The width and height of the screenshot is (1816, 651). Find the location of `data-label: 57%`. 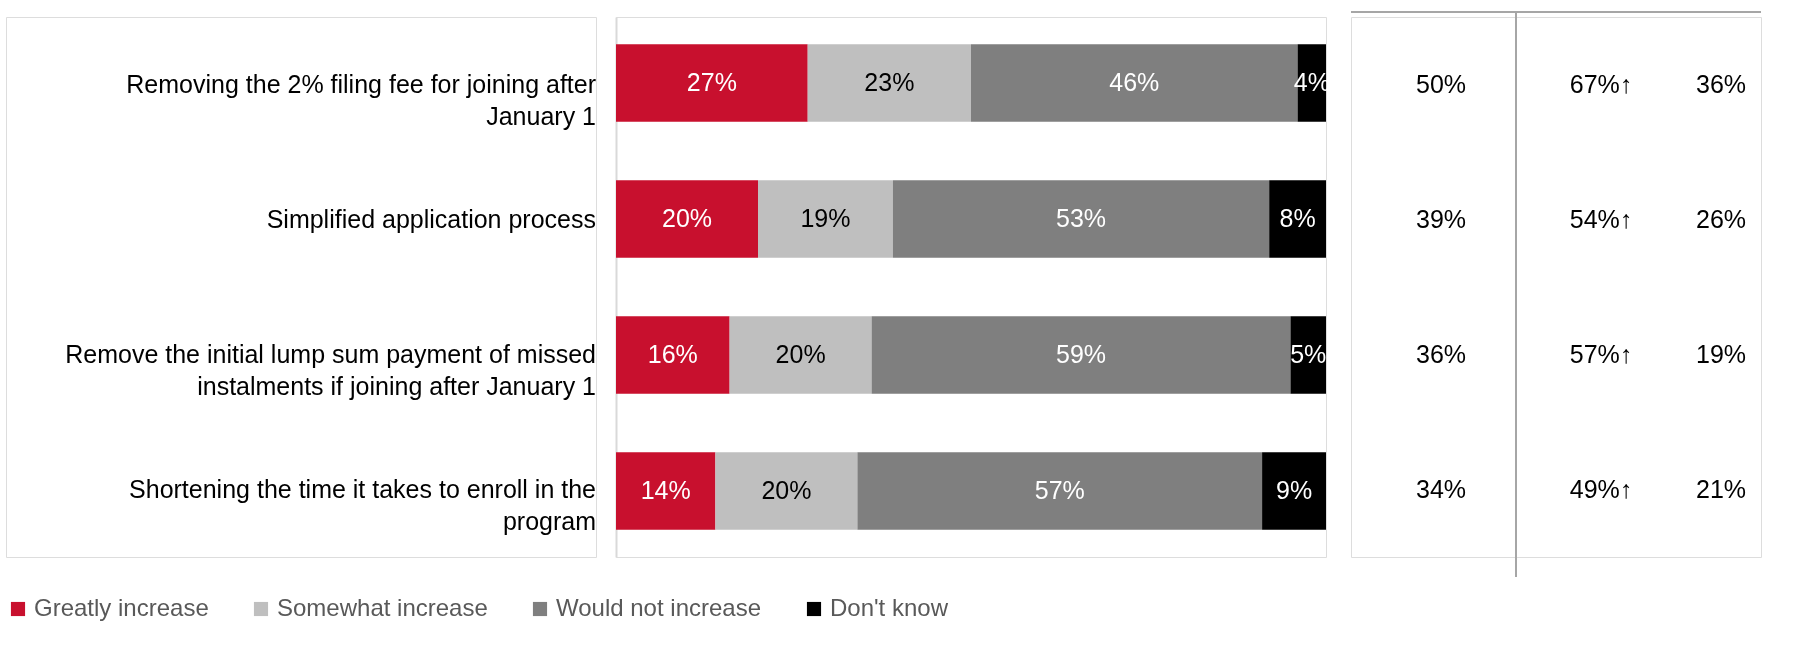

data-label: 57% is located at coordinates (1059, 490).